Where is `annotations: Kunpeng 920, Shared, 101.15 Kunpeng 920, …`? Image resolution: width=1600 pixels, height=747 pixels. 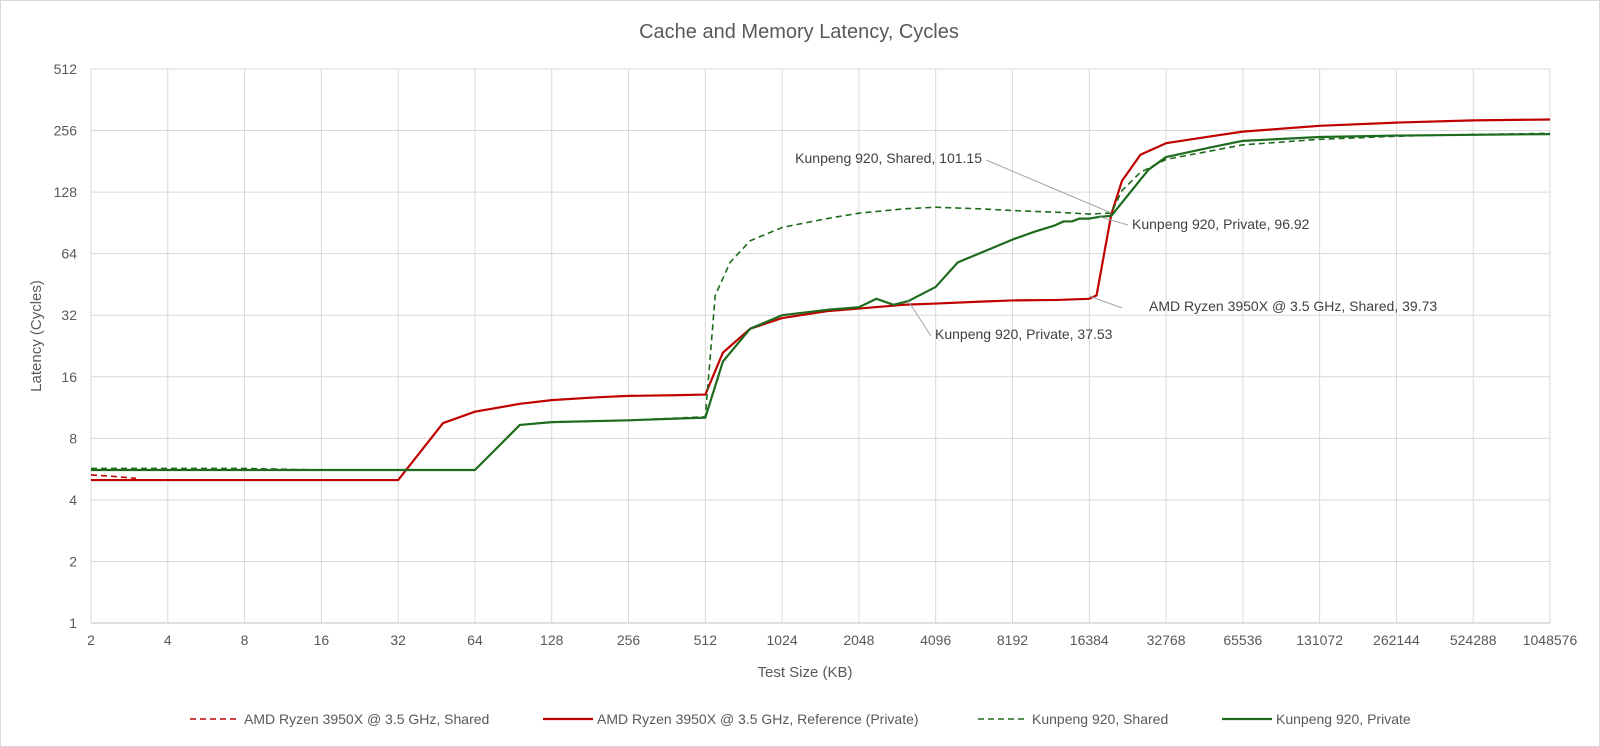
annotations: Kunpeng 920, Shared, 101.15 Kunpeng 920, … is located at coordinates (1116, 246).